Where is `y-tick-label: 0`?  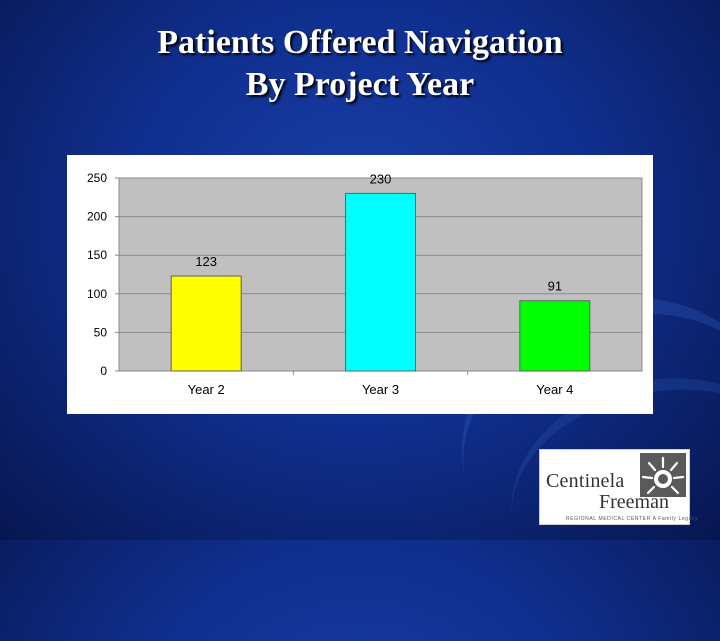
y-tick-label: 0 is located at coordinates (103, 371).